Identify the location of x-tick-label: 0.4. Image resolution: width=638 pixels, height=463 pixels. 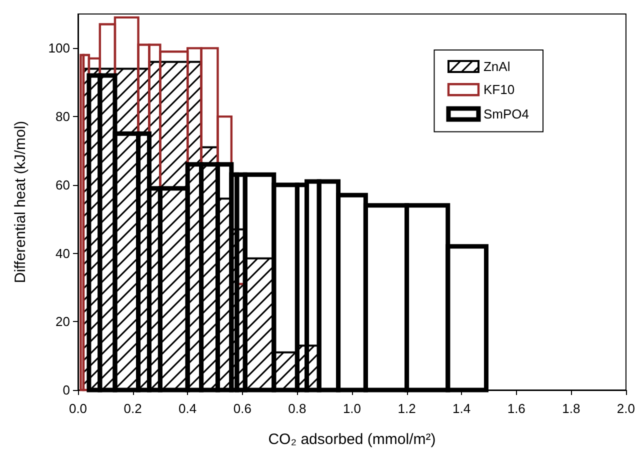
(187, 408).